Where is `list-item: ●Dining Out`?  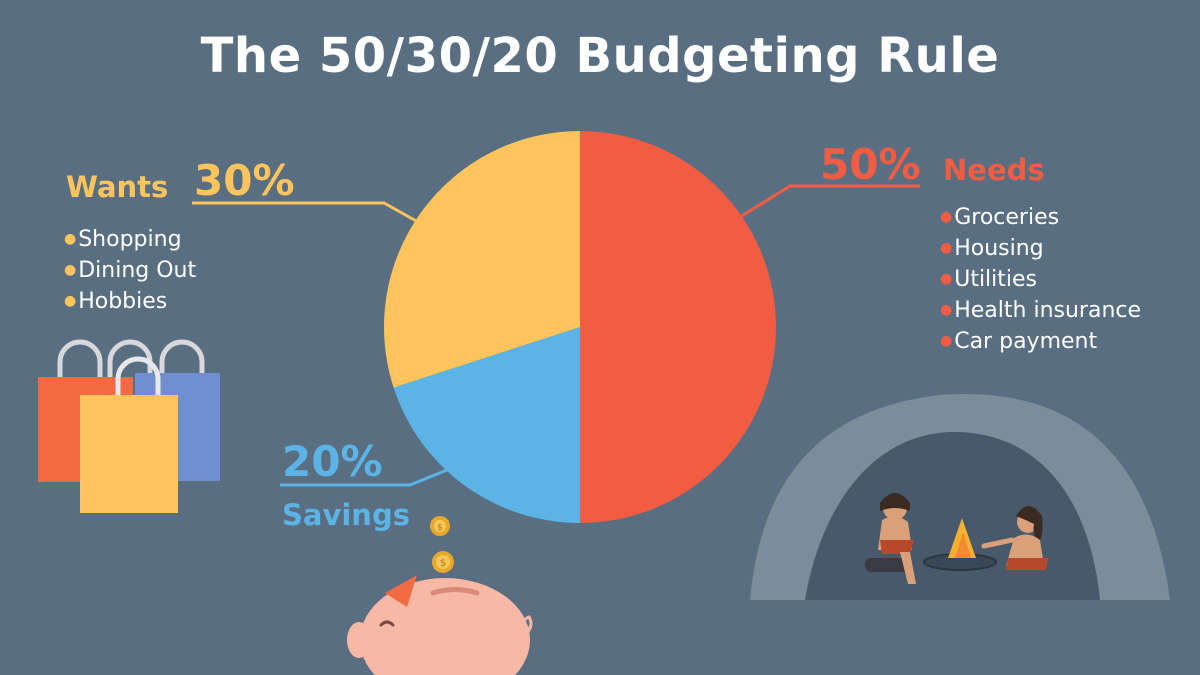
list-item: ●Dining Out is located at coordinates (130, 270).